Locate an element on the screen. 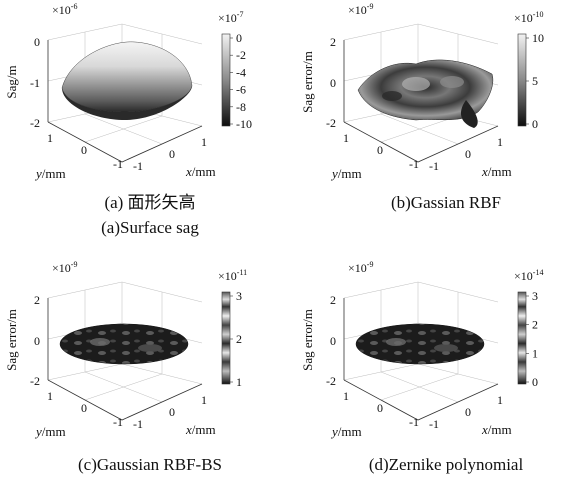 This screenshot has width=577, height=478. z-tick-label: -1 is located at coordinates (35, 83).